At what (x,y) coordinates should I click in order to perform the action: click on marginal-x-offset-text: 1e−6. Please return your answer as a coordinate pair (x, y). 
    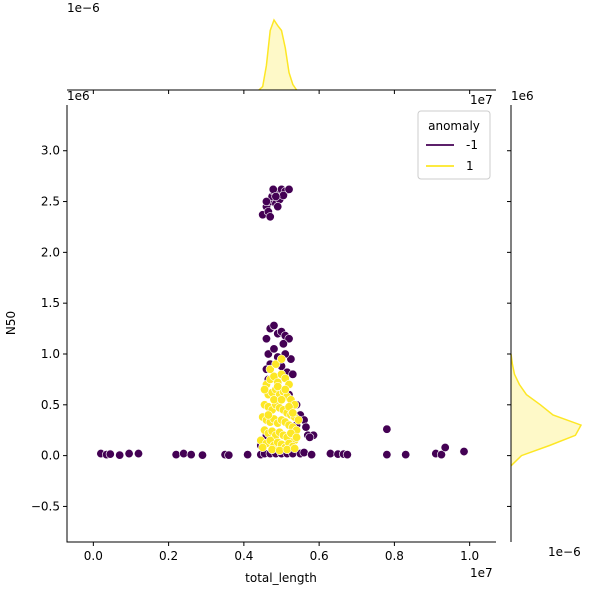
    Looking at the image, I should click on (83, 8).